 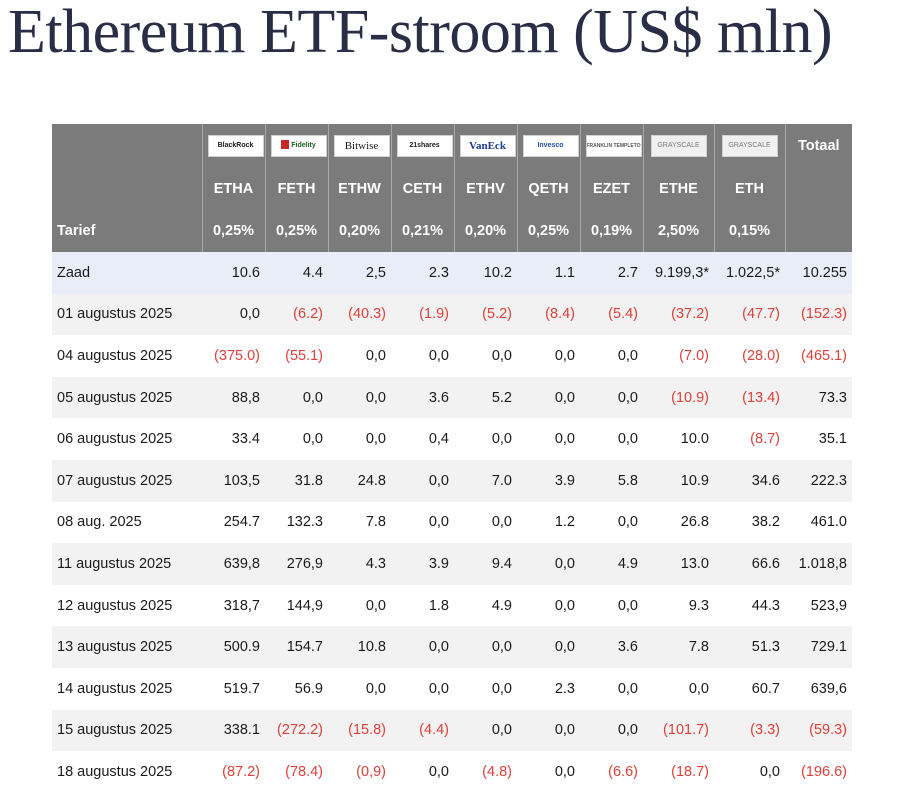 I want to click on flow-cell: 24.8, so click(x=371, y=480).